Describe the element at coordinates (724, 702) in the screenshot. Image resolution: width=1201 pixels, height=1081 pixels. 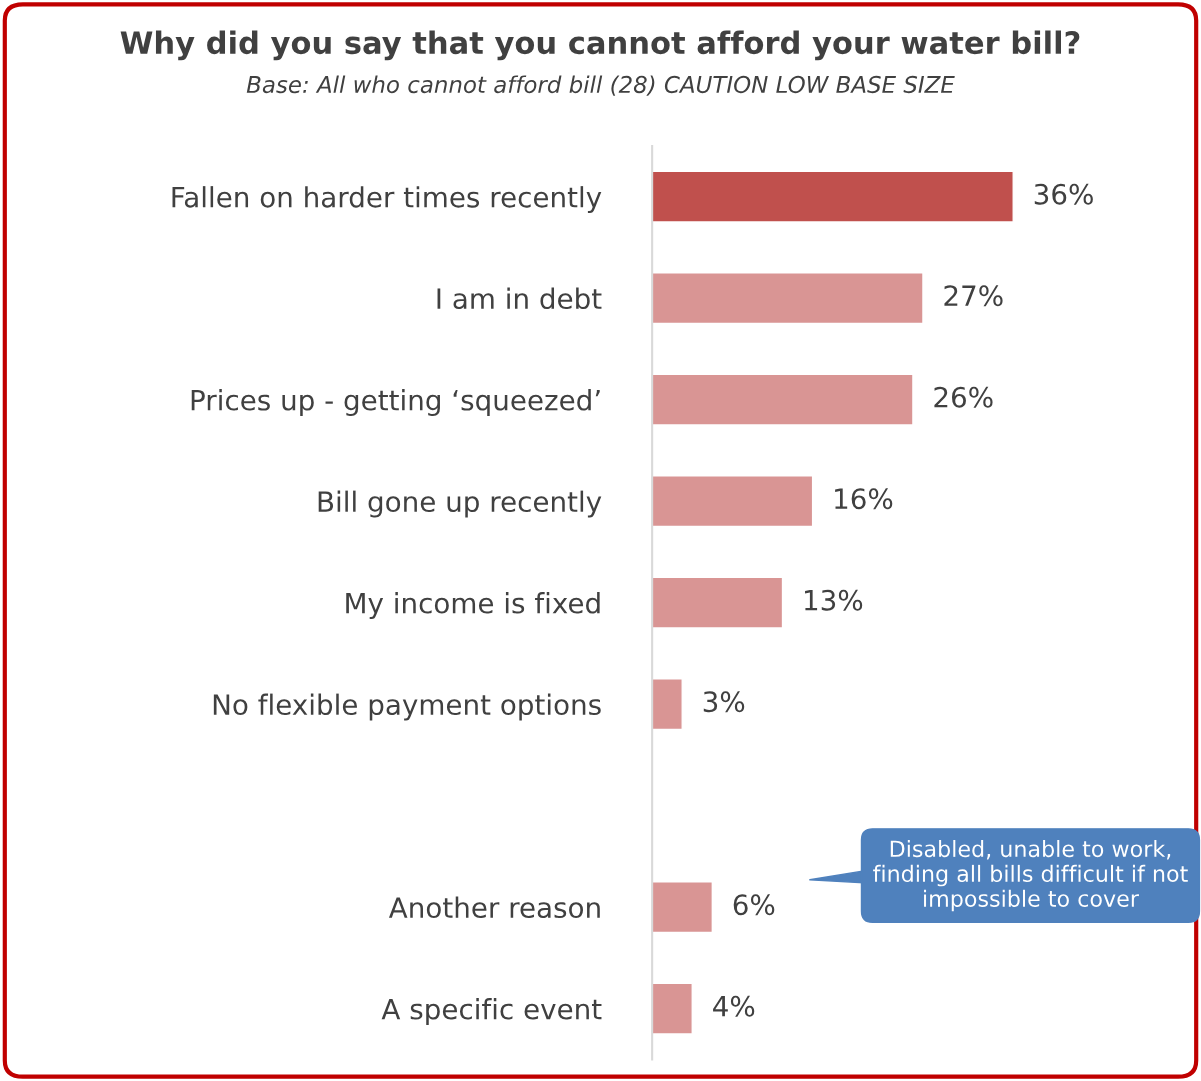
I see `data-label: 3%` at that location.